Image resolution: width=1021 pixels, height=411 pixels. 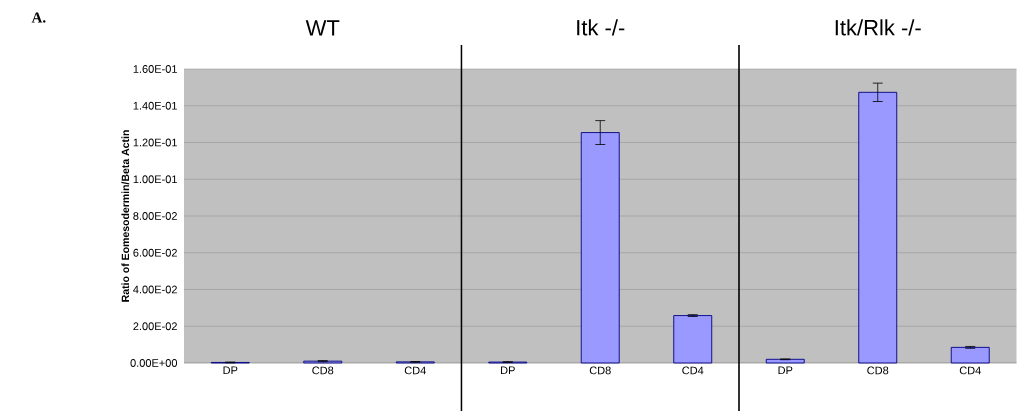 I want to click on text: A., so click(x=38, y=17).